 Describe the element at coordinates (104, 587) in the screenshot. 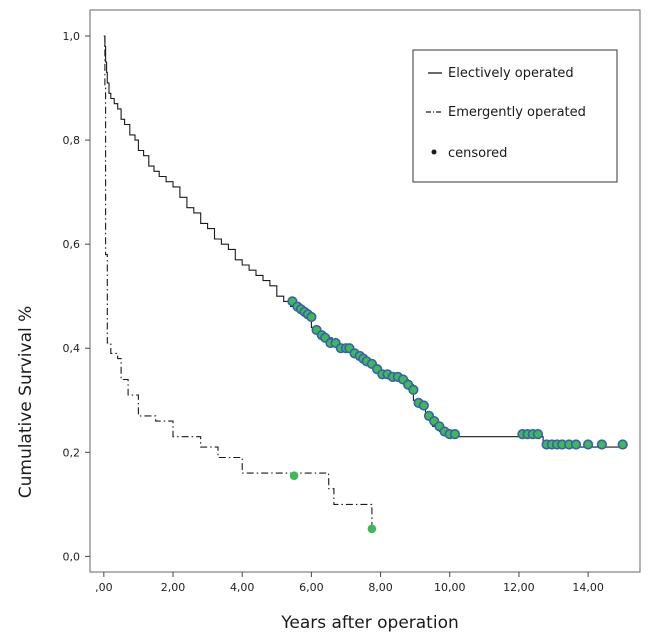

I see `x-tick-label: ,00` at that location.